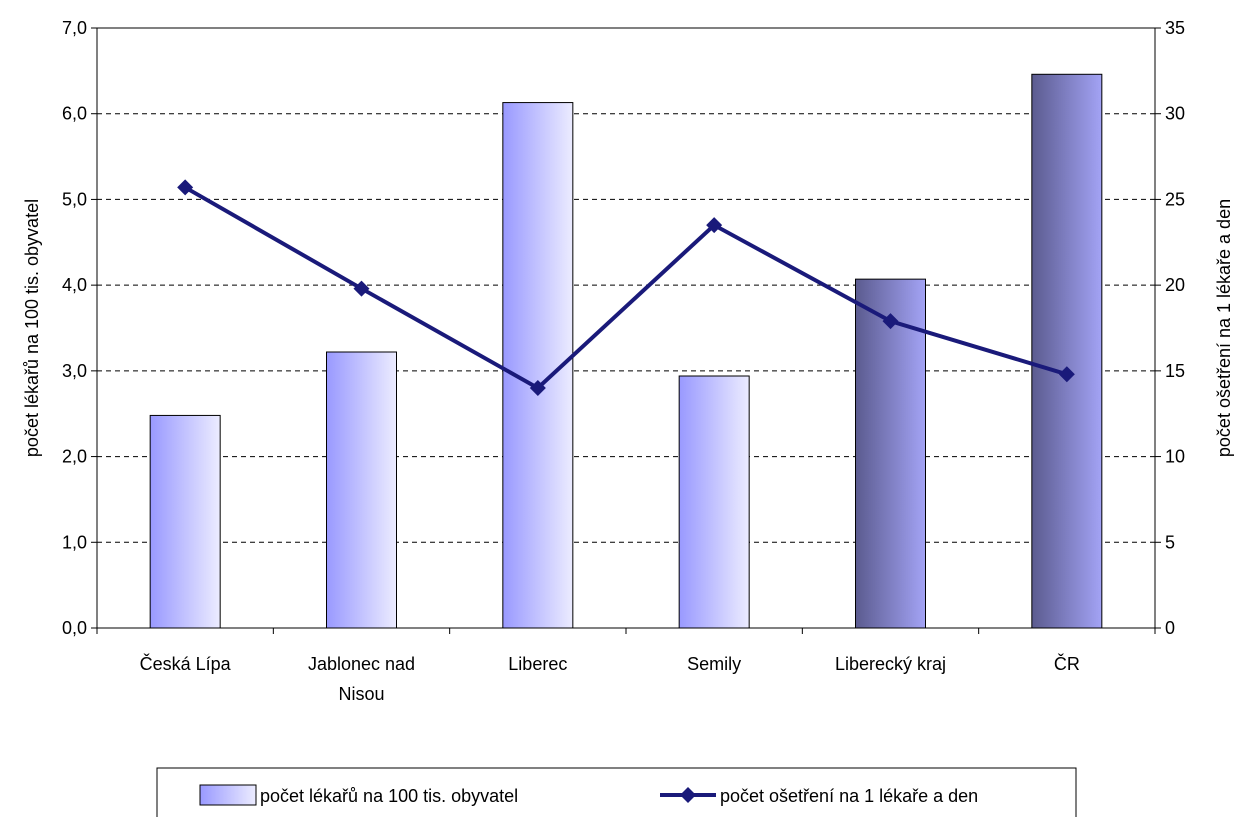 The image size is (1241, 822). I want to click on right-tick-label: 30, so click(1175, 114).